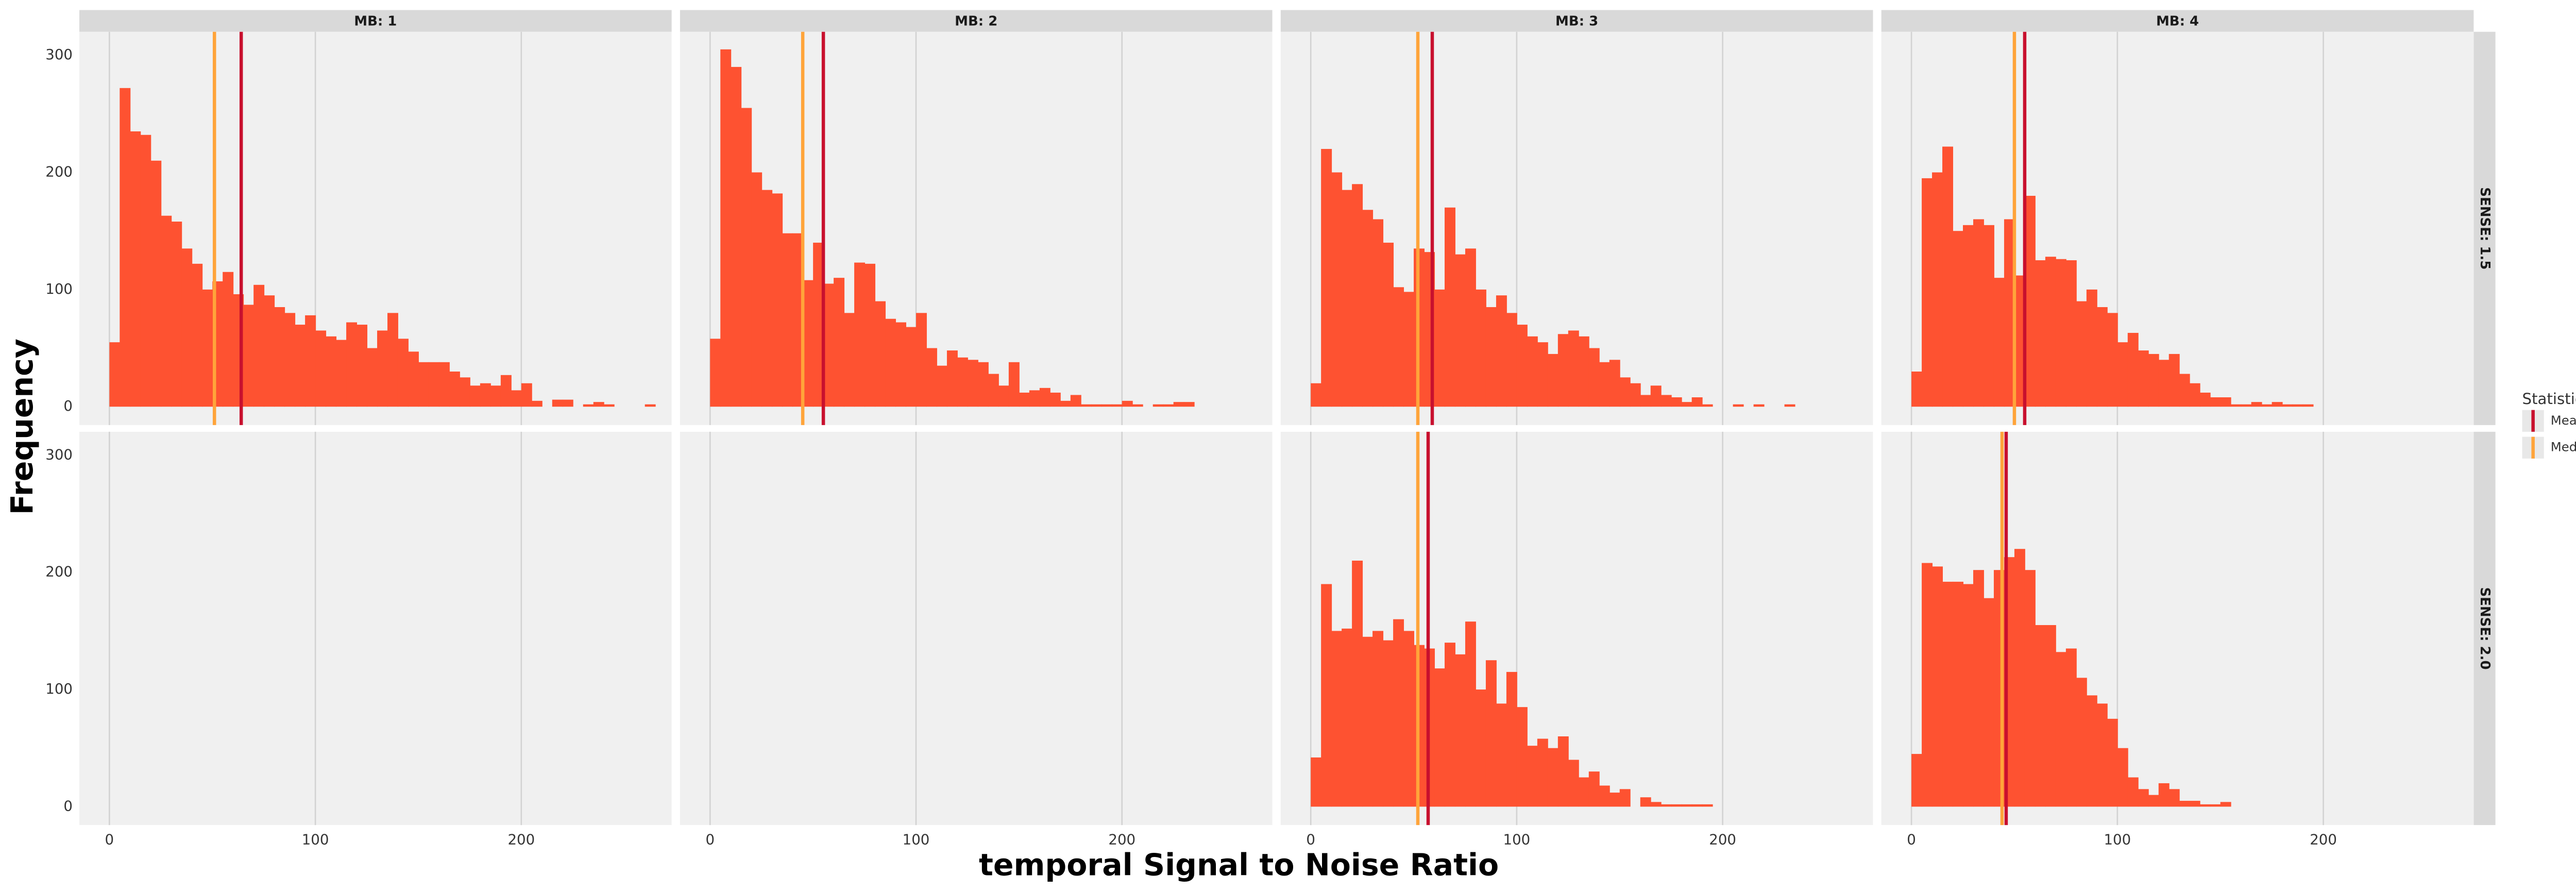  I want to click on legend-label: Median, so click(2564, 447).